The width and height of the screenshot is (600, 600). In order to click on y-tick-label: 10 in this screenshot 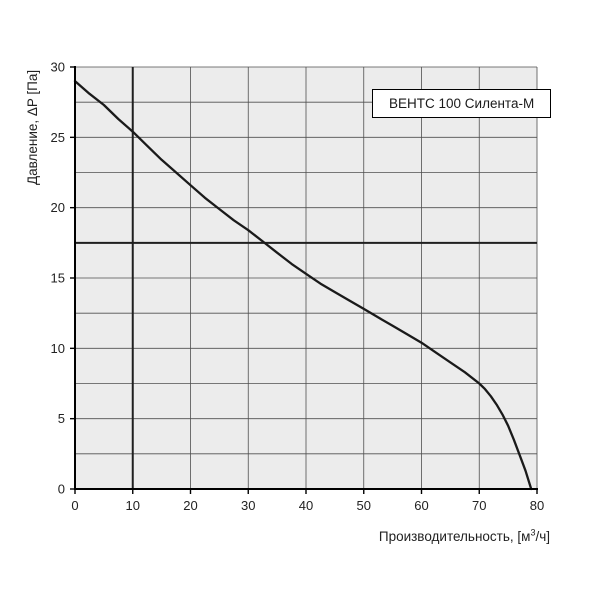, I will do `click(58, 348)`.